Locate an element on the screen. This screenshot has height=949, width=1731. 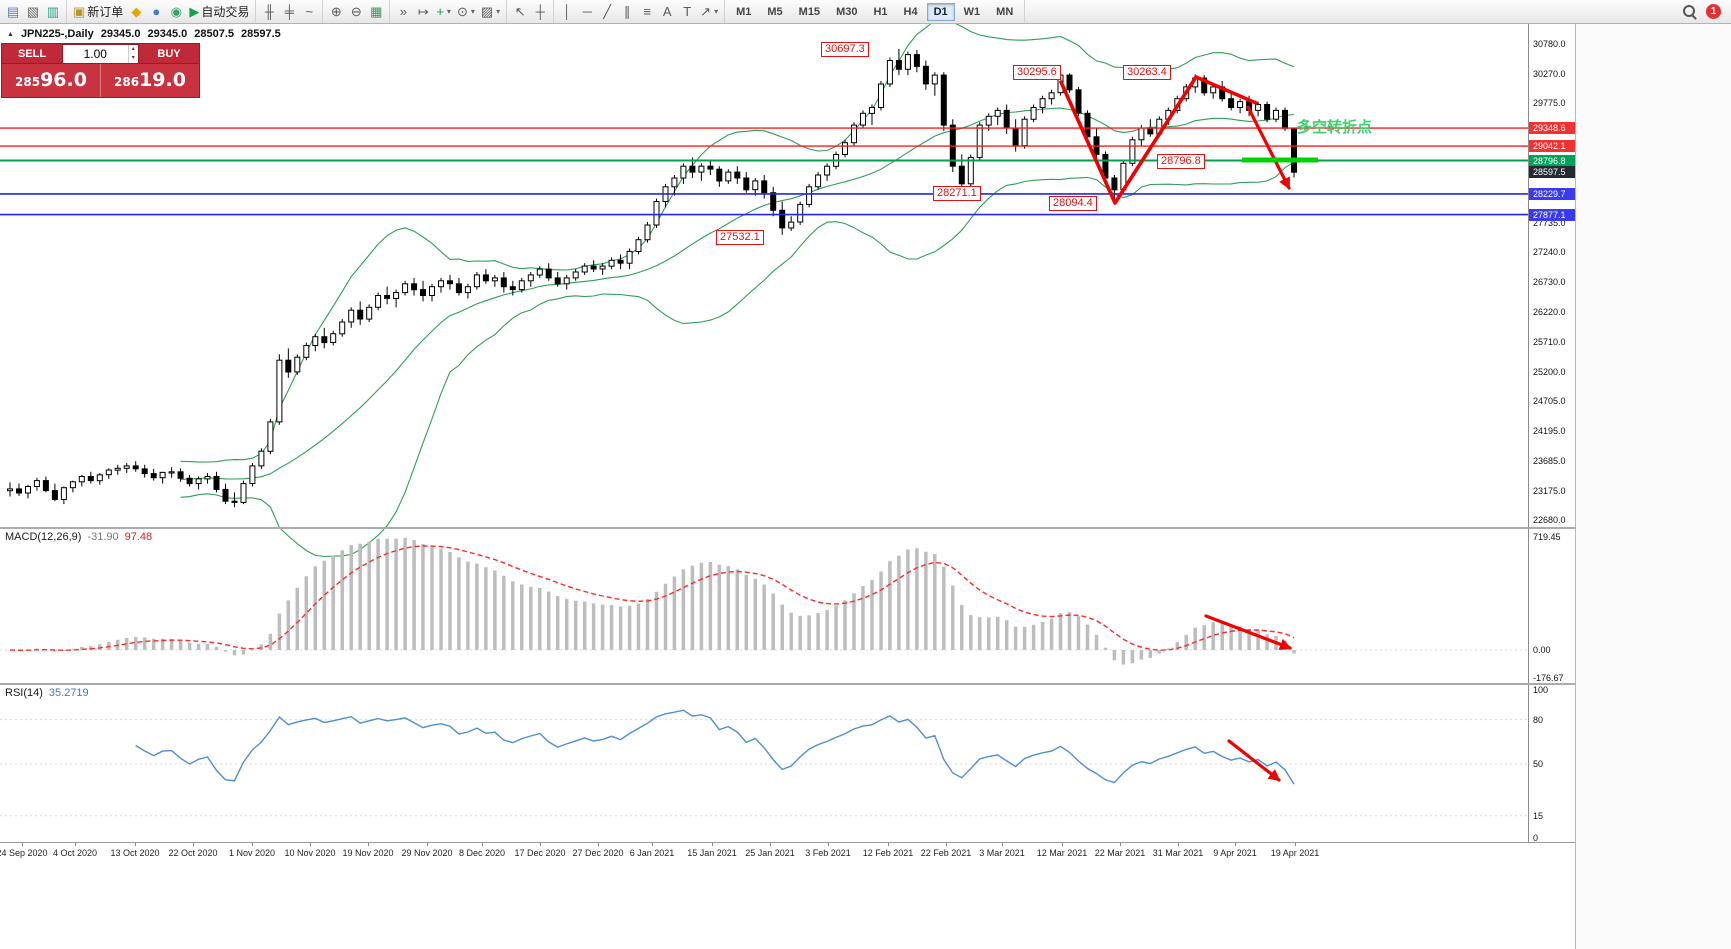
chart-shift-icon: ↦ is located at coordinates (423, 12).